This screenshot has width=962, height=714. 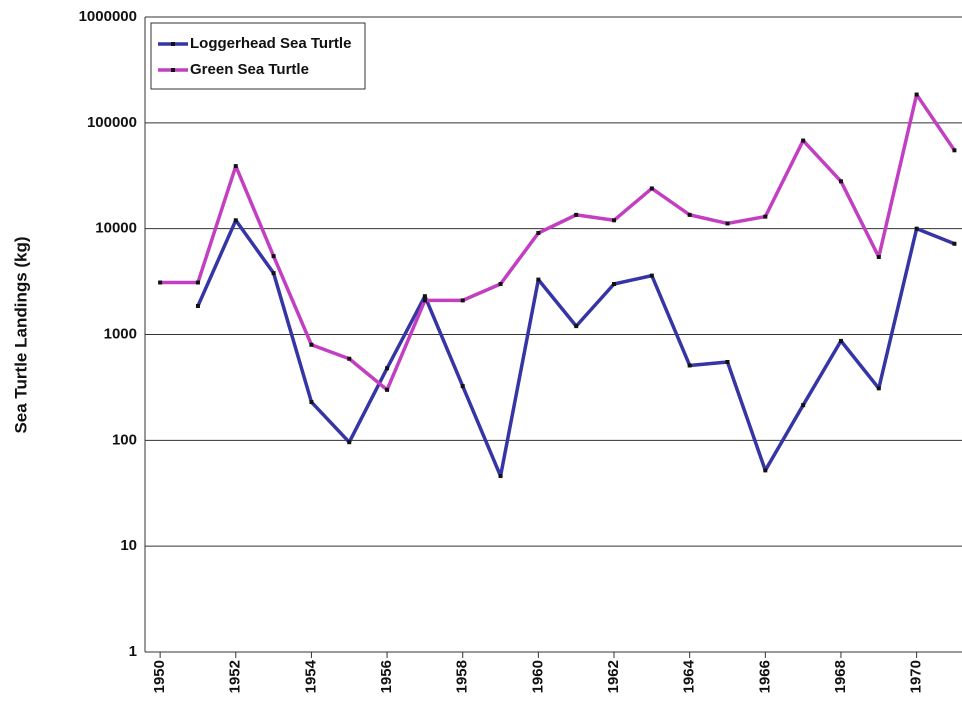 What do you see at coordinates (270, 43) in the screenshot?
I see `legend-label: Loggerhead Sea Turtle` at bounding box center [270, 43].